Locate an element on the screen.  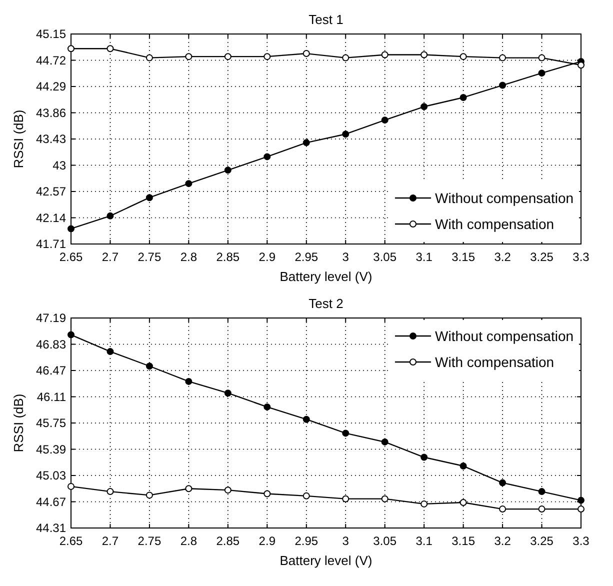
y-tick-label: 44.72 is located at coordinates (51, 60).